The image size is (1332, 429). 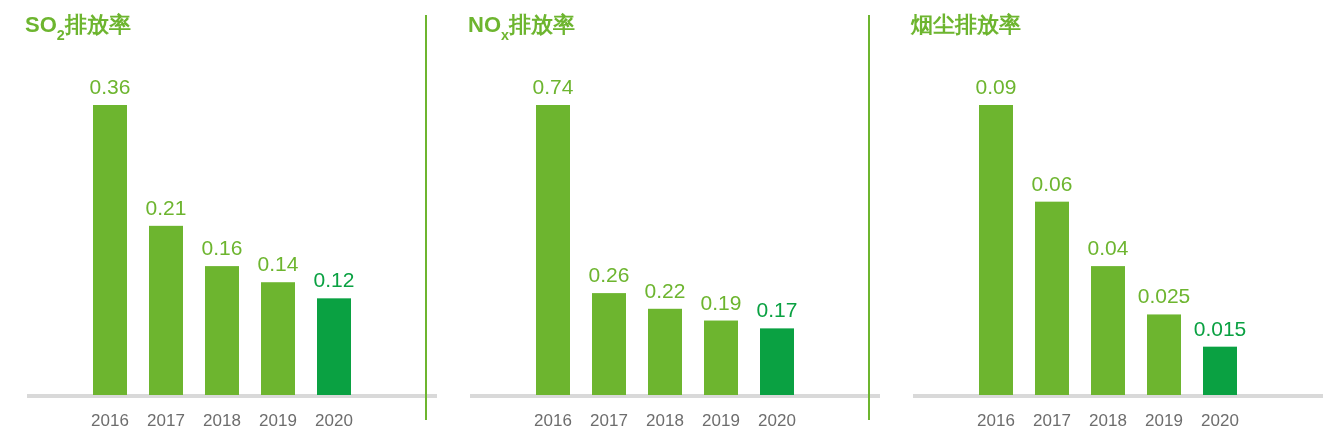 I want to click on data-label: 0.12, so click(x=334, y=280).